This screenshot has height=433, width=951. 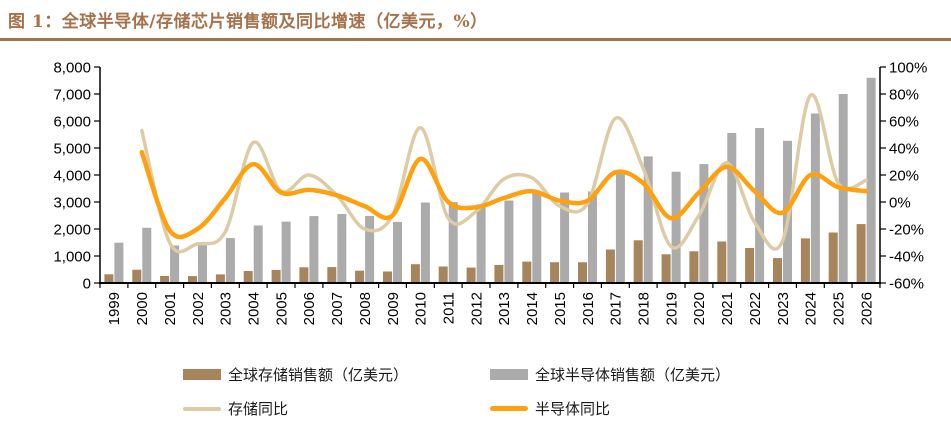 I want to click on y-right-label-60%: 60%, so click(x=904, y=121).